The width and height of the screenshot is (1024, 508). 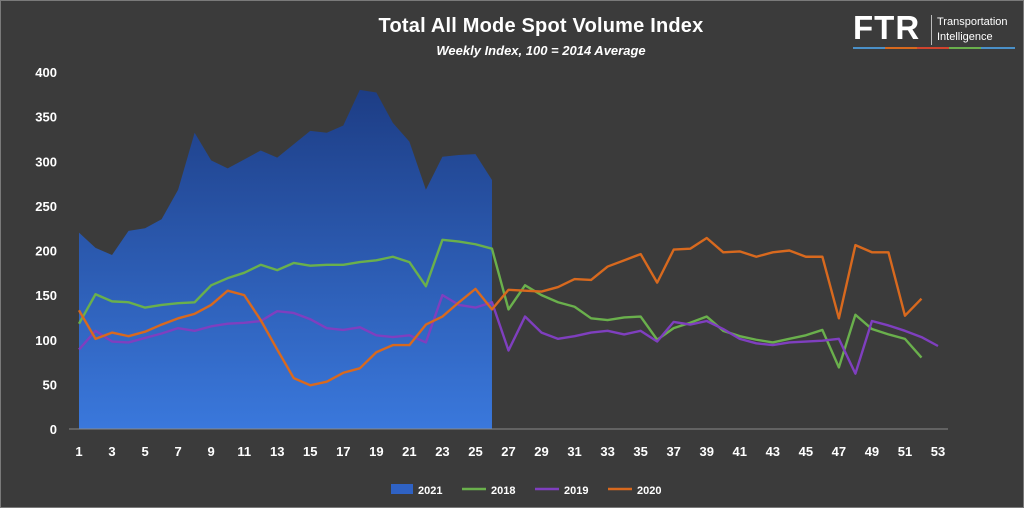 I want to click on x-tick-label: 11, so click(x=244, y=451).